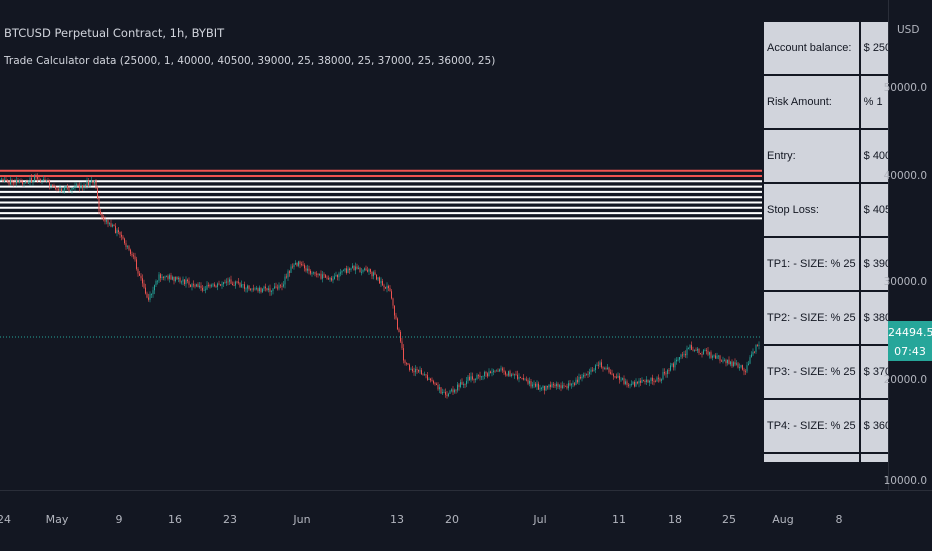 The width and height of the screenshot is (932, 551). I want to click on time-tick: Aug, so click(783, 519).